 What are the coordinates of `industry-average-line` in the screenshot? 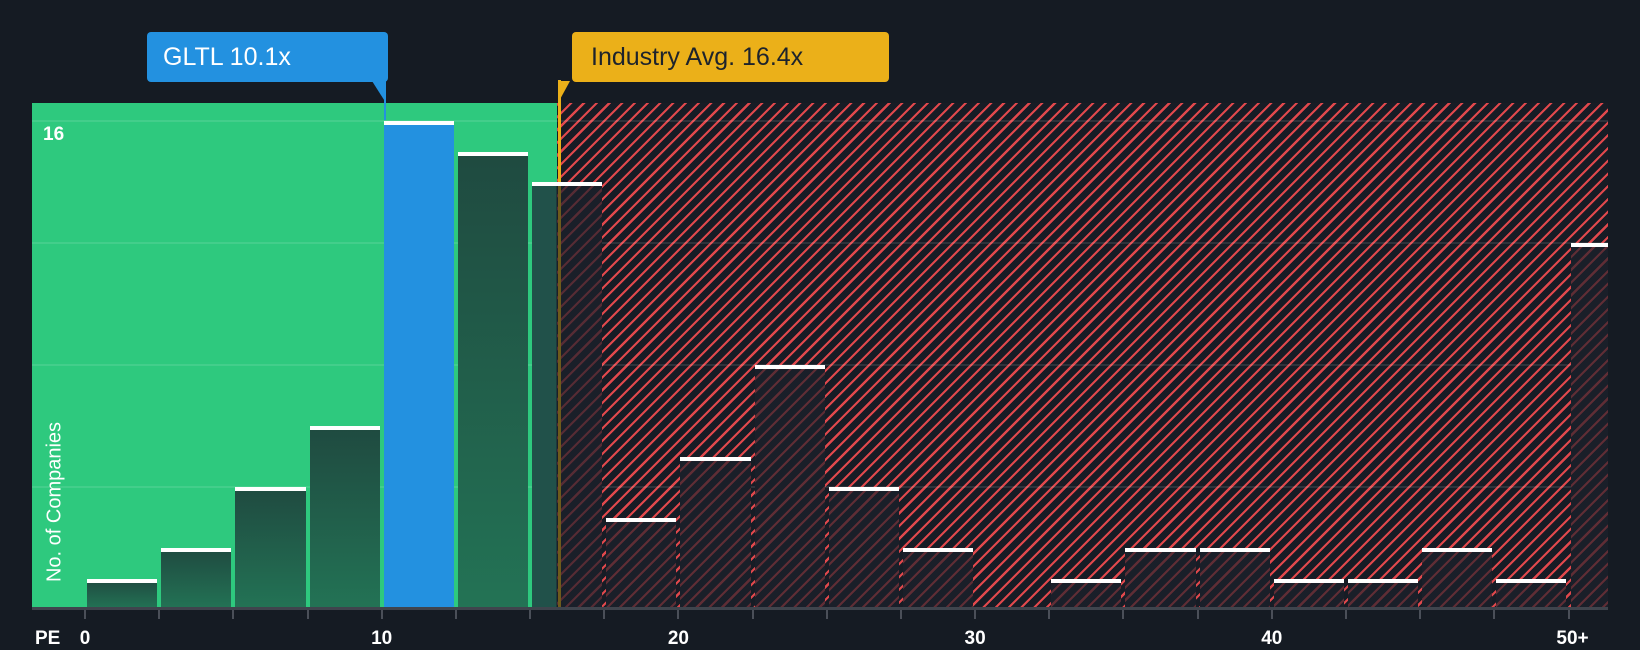 It's located at (559, 131).